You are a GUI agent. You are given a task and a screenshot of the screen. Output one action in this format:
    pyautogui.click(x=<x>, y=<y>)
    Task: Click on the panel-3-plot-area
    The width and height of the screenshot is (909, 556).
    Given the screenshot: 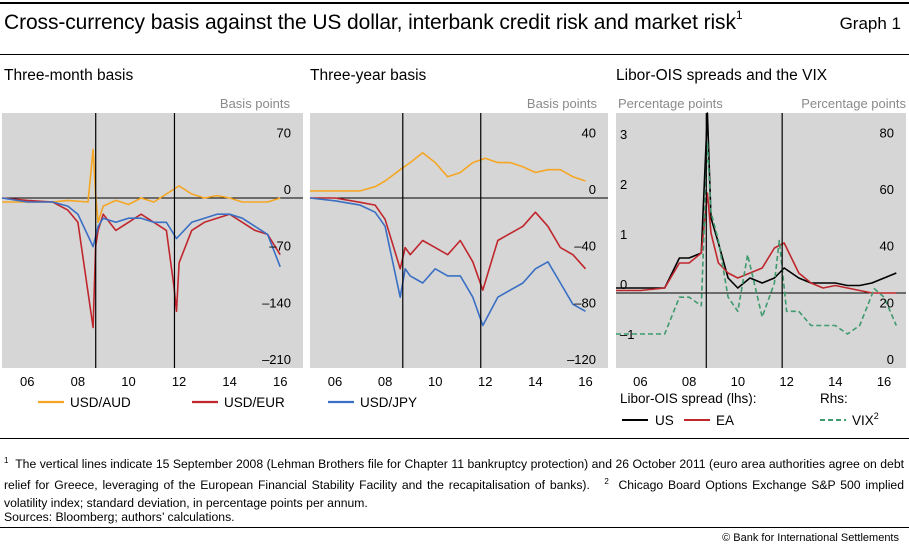 What is the action you would take?
    pyautogui.click(x=761, y=240)
    